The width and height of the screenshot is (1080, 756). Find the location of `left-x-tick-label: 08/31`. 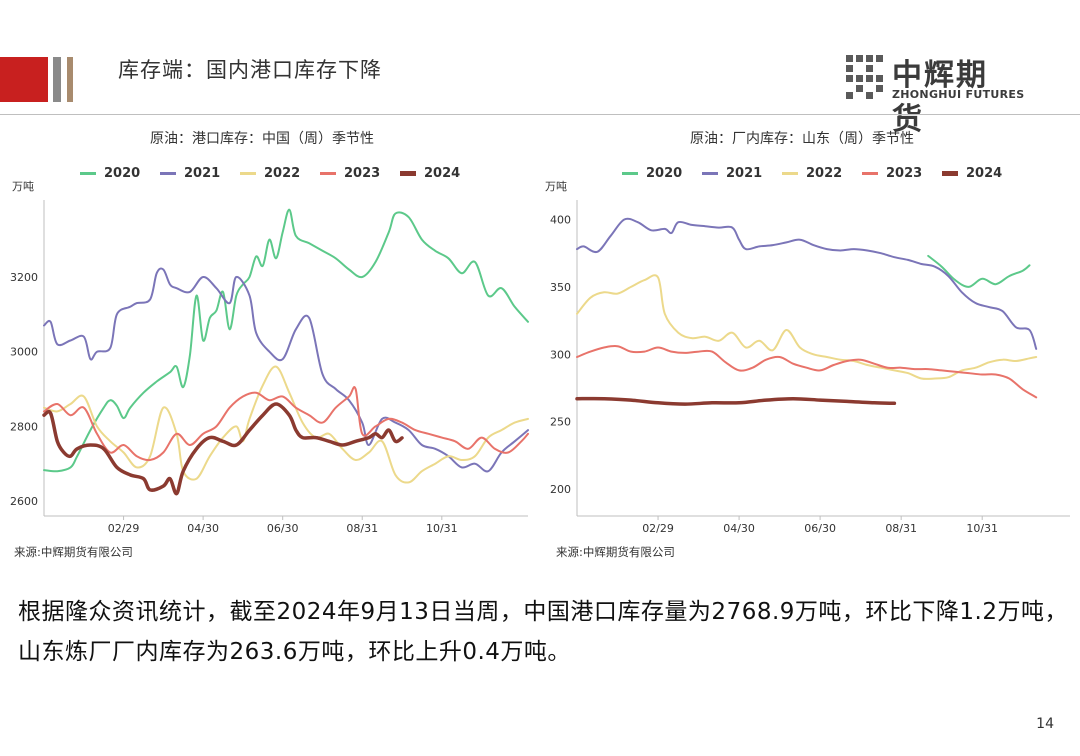

left-x-tick-label: 08/31 is located at coordinates (362, 528).